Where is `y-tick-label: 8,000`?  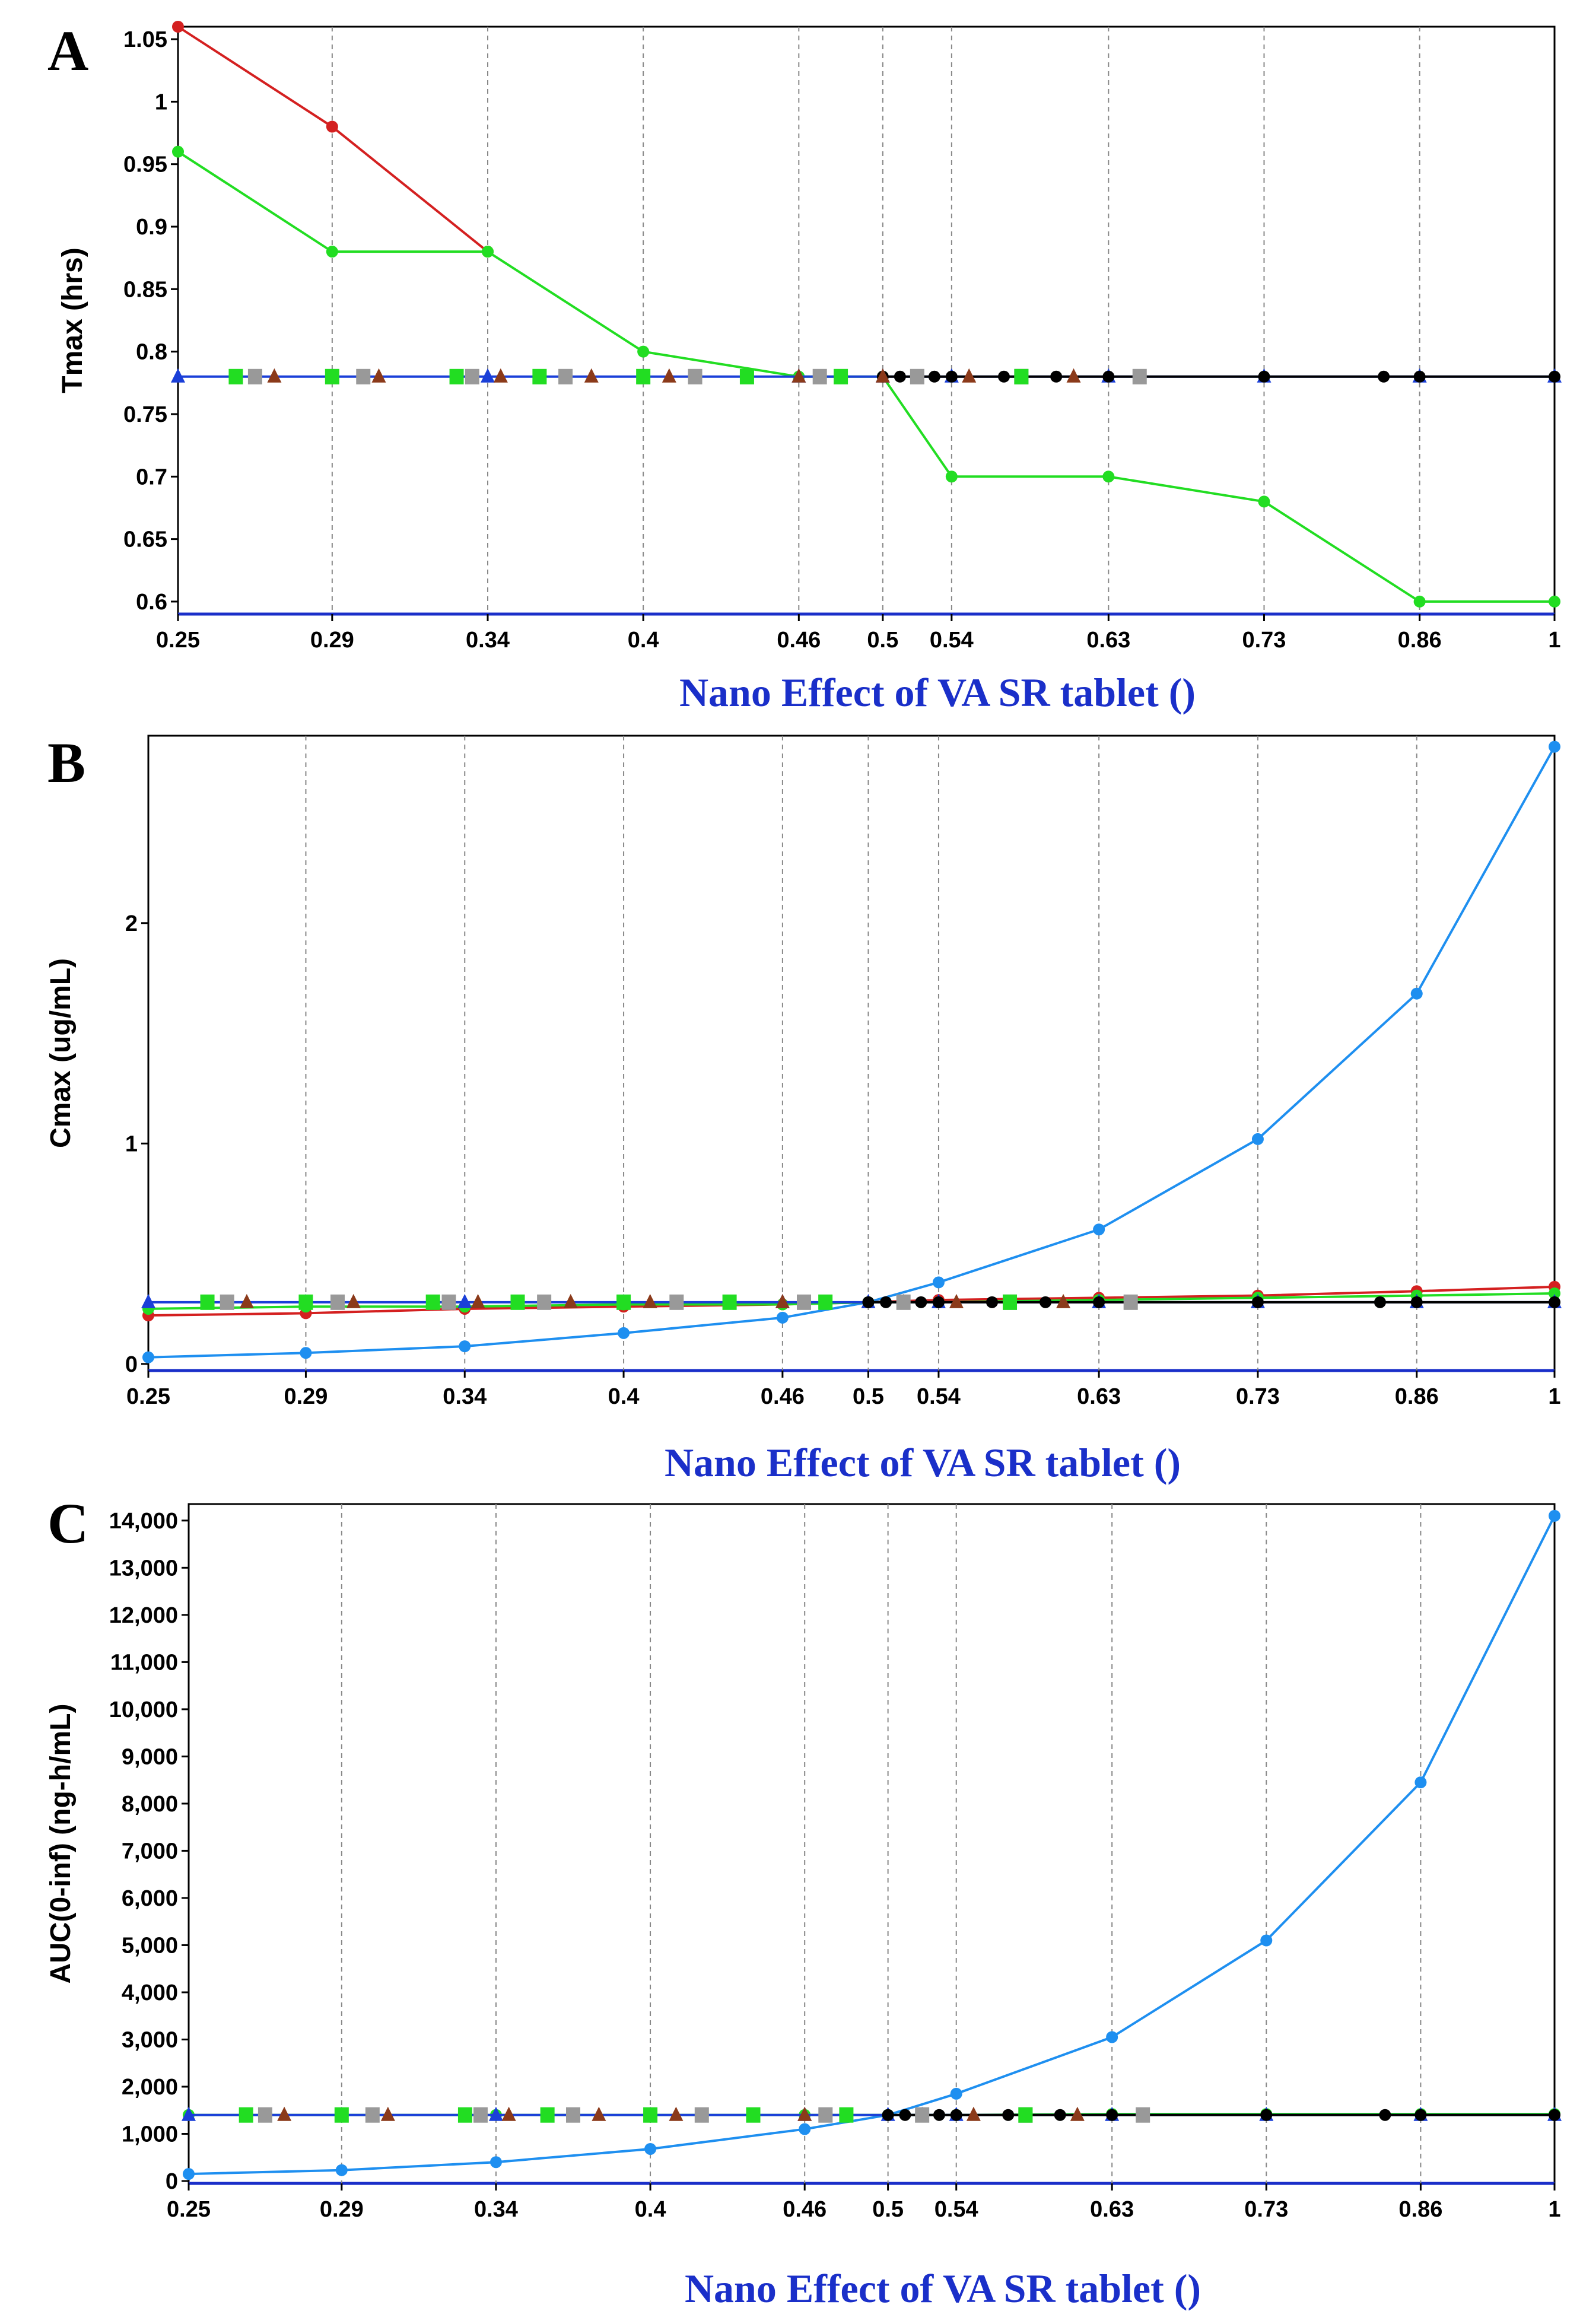
y-tick-label: 8,000 is located at coordinates (150, 1804).